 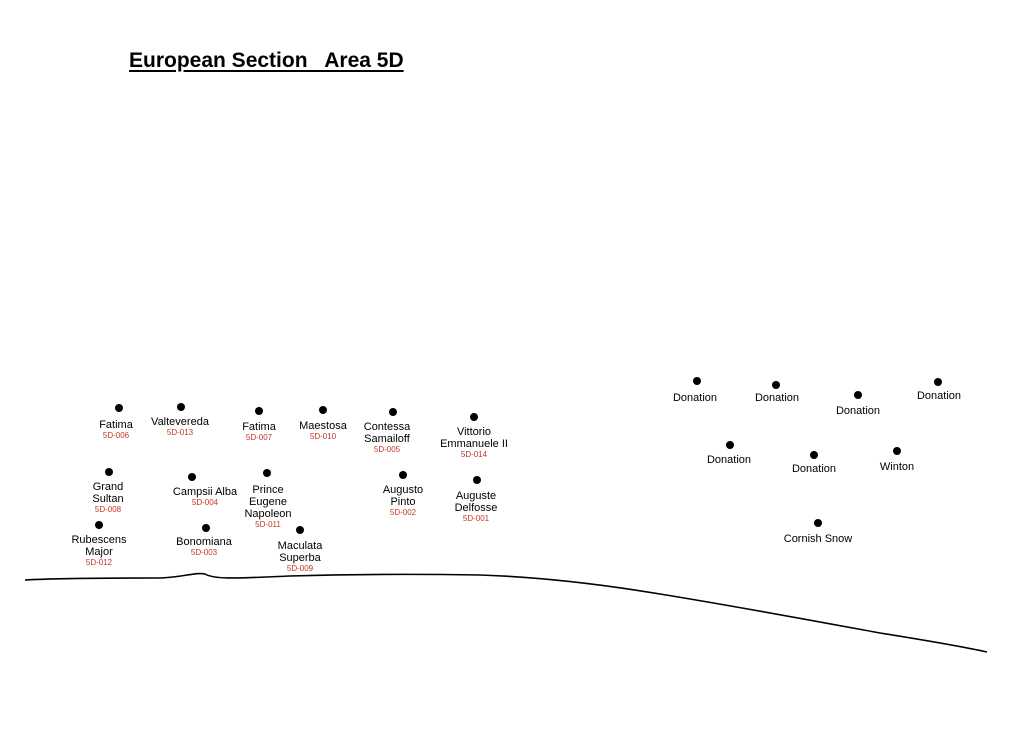 I want to click on plant-label: Valtevereda 5D-013, so click(x=180, y=427).